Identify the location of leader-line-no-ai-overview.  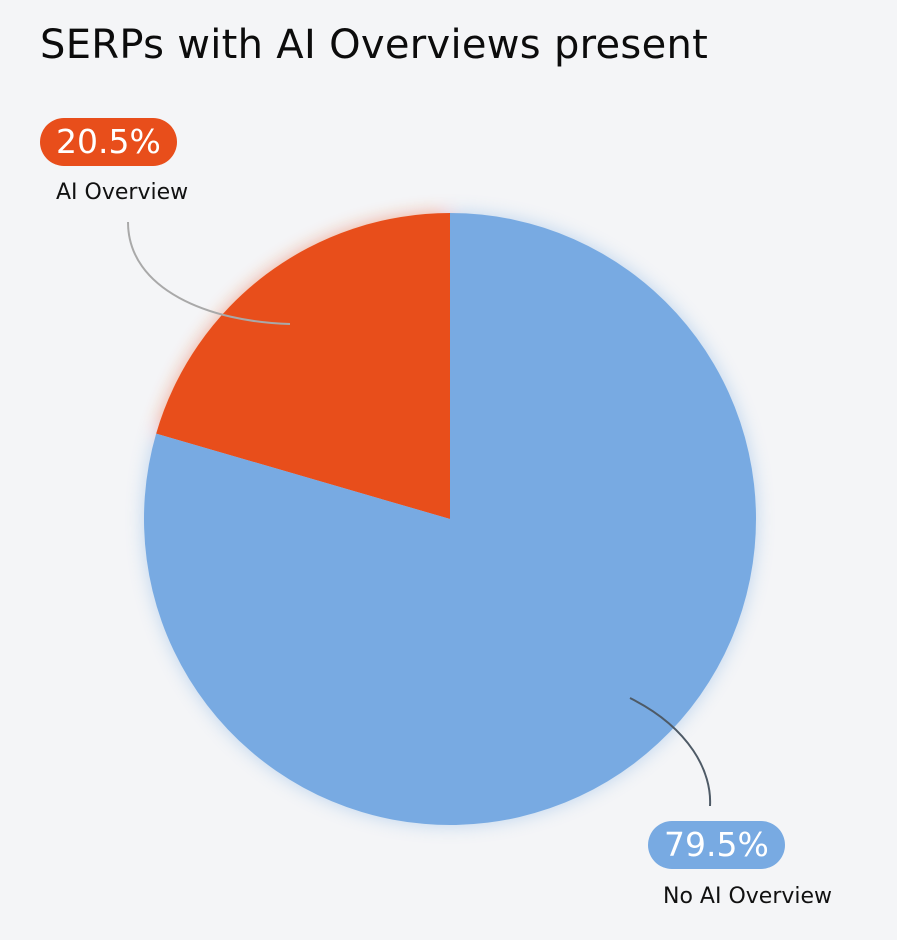
(670, 752).